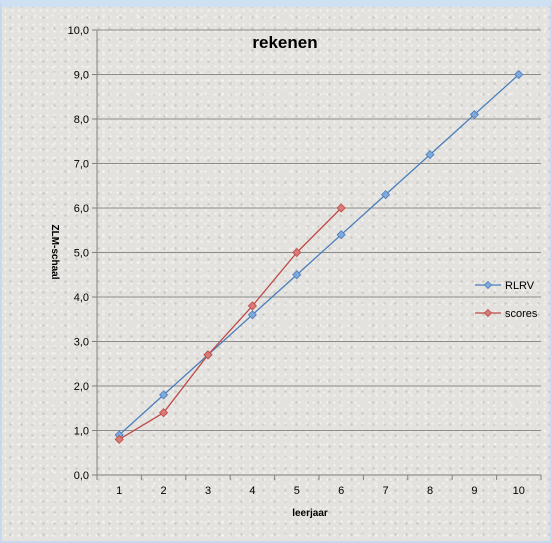 Image resolution: width=552 pixels, height=543 pixels. I want to click on y-tick-labels: 0,0 1,0 2,0 3,0 4,0 5,0 6,0 7,0 8,0 9,0 10,0, so click(78, 253).